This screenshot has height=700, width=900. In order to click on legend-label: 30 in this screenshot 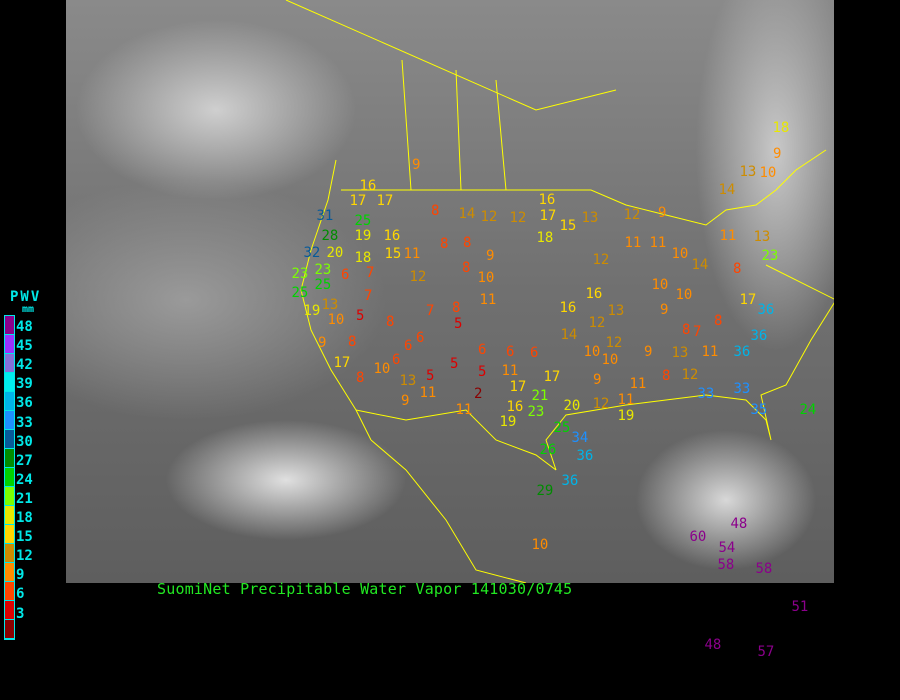, I will do `click(24, 441)`.